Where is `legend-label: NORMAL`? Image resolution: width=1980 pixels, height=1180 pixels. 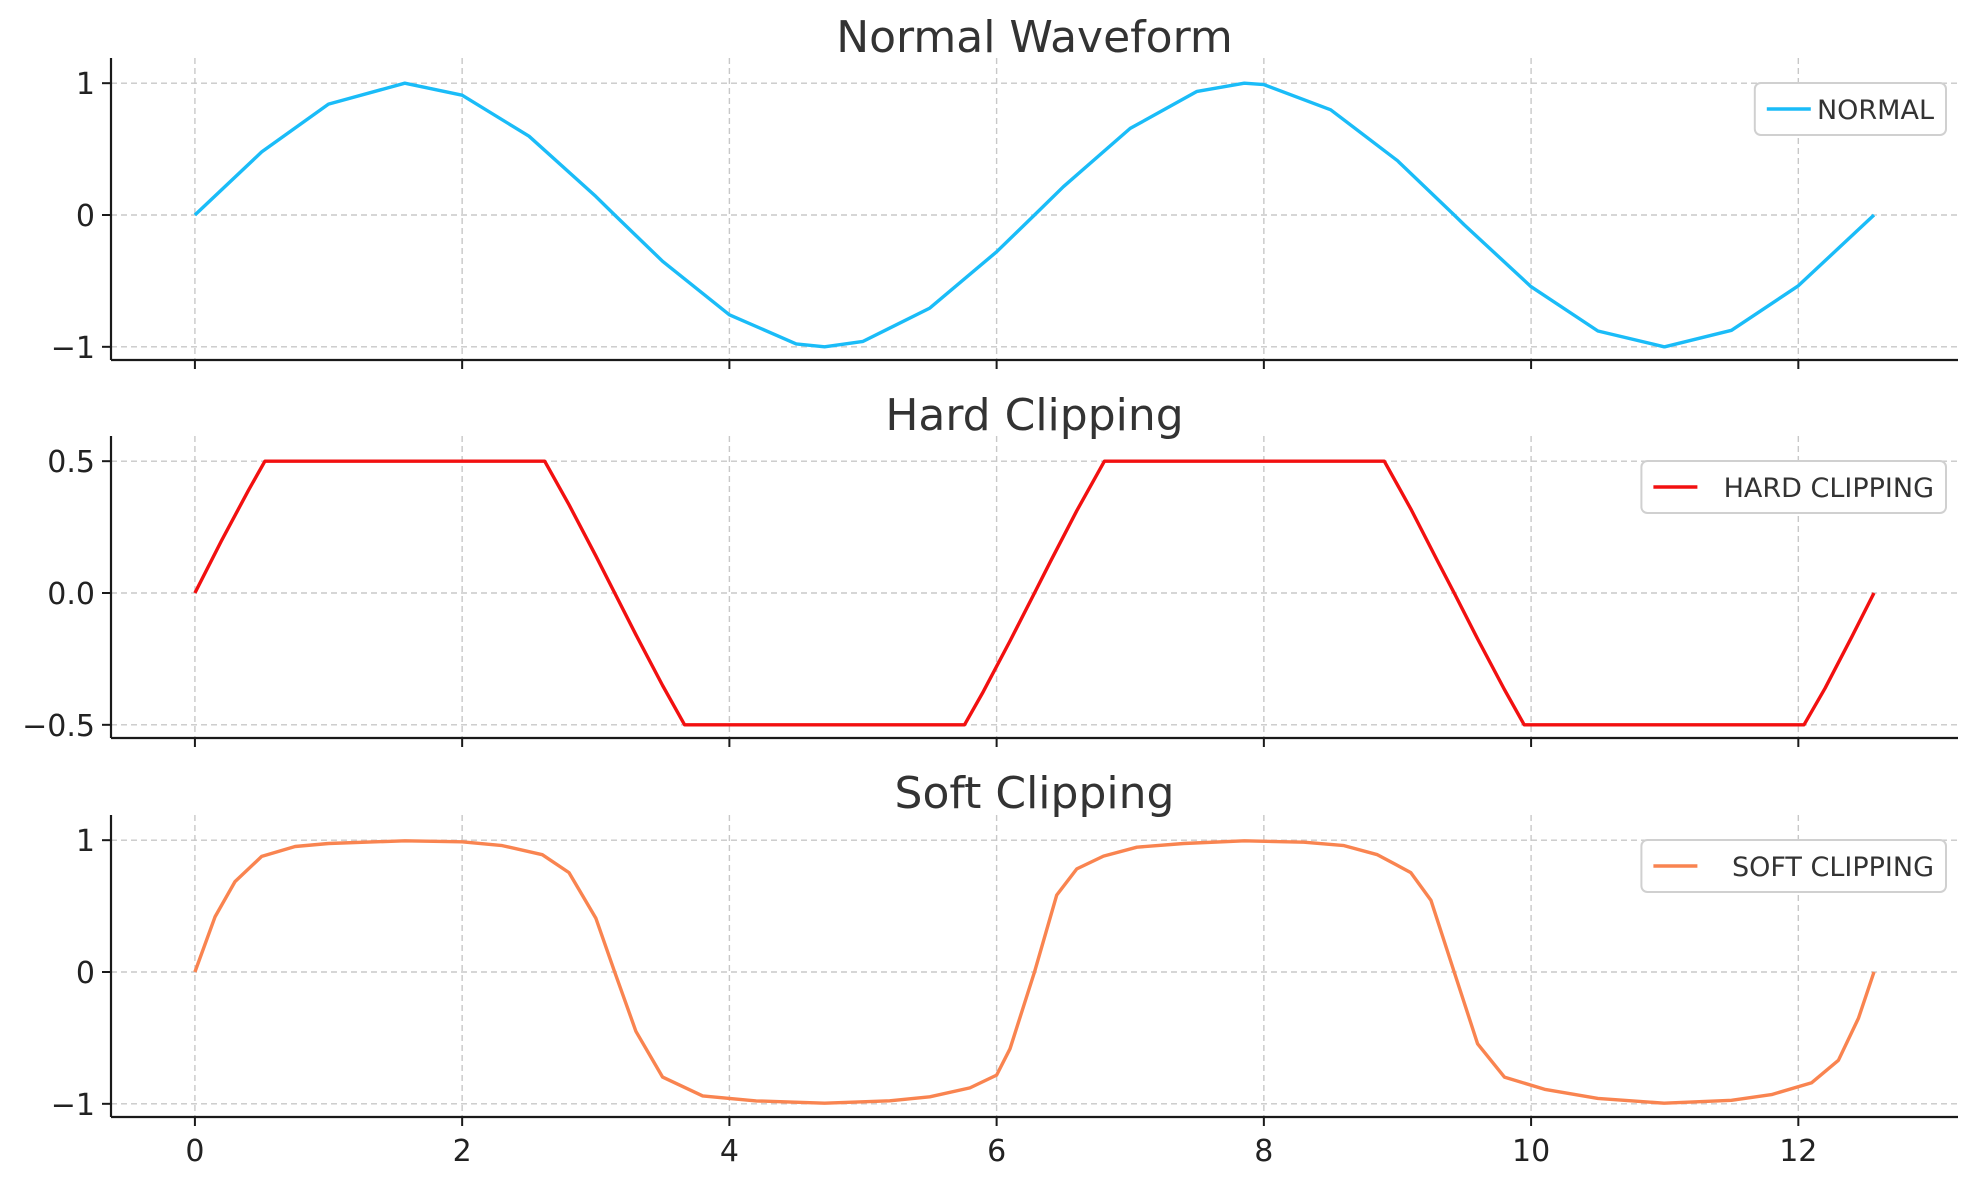 legend-label: NORMAL is located at coordinates (1875, 110).